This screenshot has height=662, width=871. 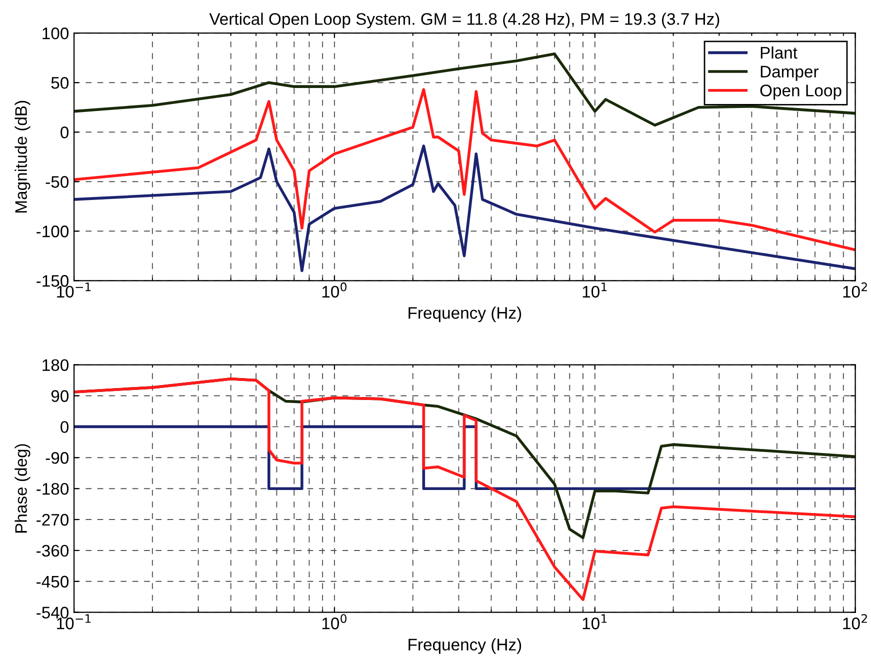 I want to click on y-axis-title: Magnitude (dB), so click(x=22, y=156).